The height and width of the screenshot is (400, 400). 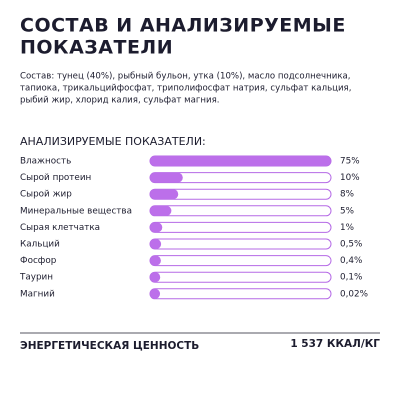 What do you see at coordinates (46, 195) in the screenshot?
I see `indicator-name: Сырой жир` at bounding box center [46, 195].